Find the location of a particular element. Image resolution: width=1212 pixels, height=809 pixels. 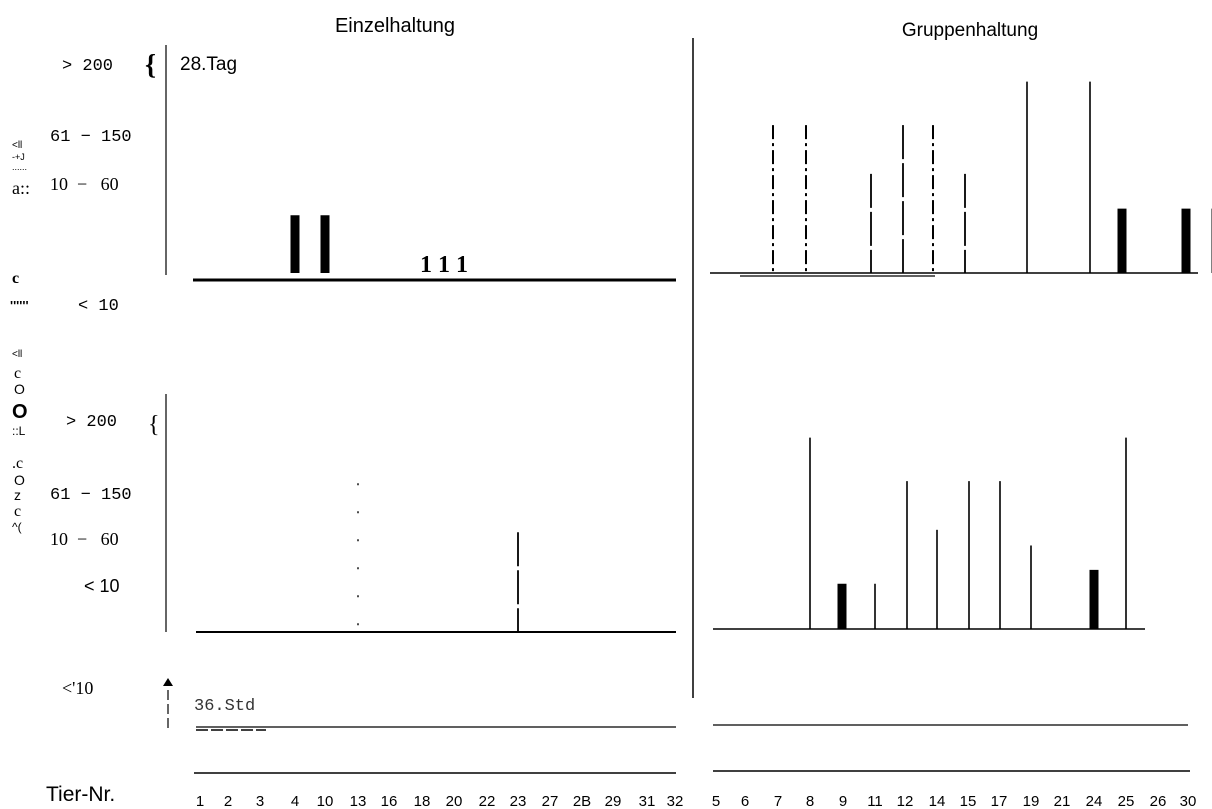

x-axis-title: Tier-Nr. is located at coordinates (80, 794).